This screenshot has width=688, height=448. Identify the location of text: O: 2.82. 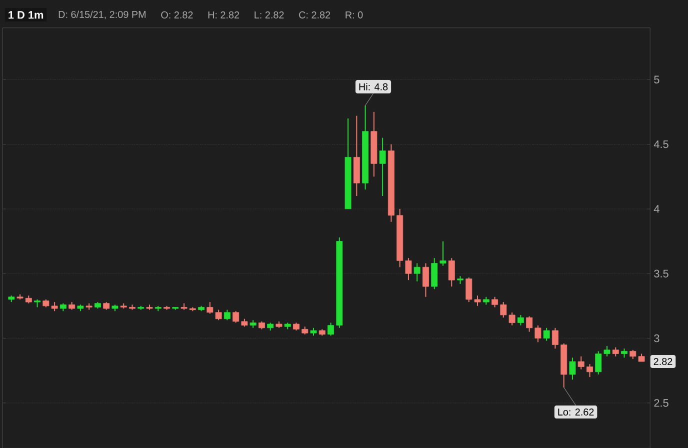
(177, 14).